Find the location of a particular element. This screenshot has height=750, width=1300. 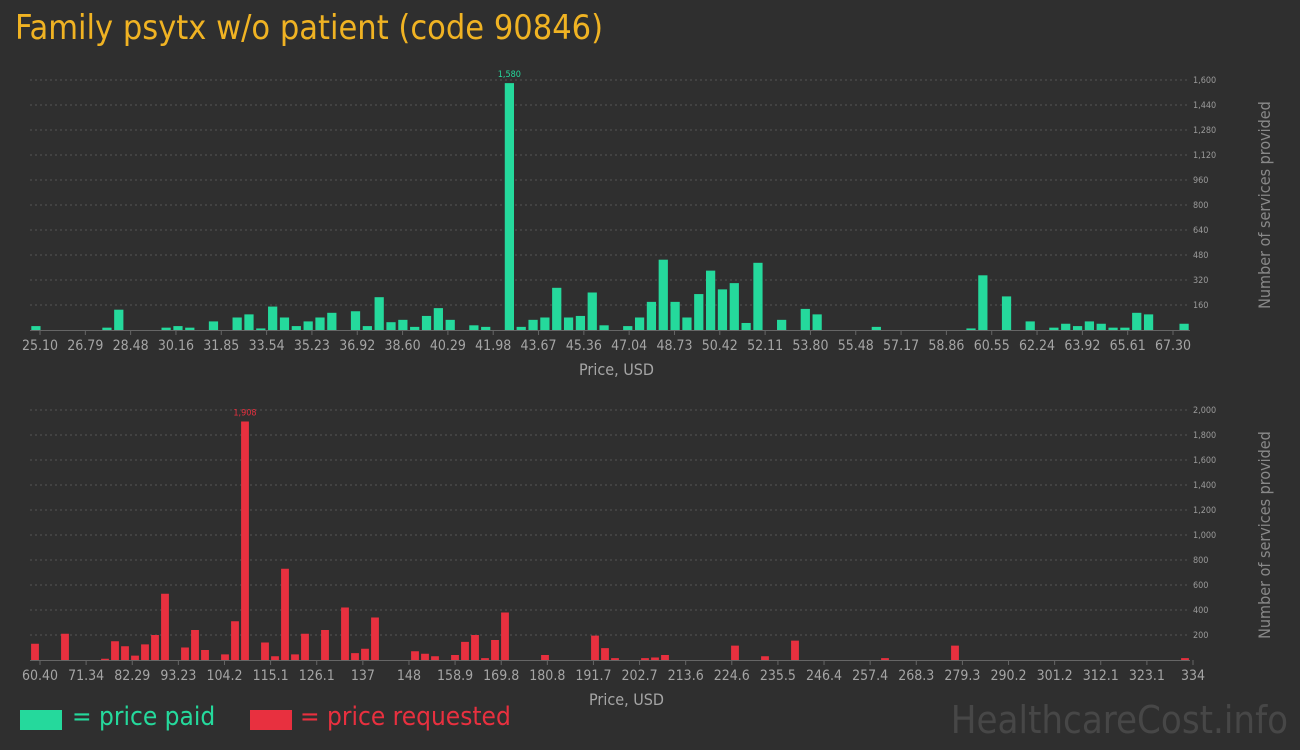

x-tick-label: 58.86 is located at coordinates (946, 346).